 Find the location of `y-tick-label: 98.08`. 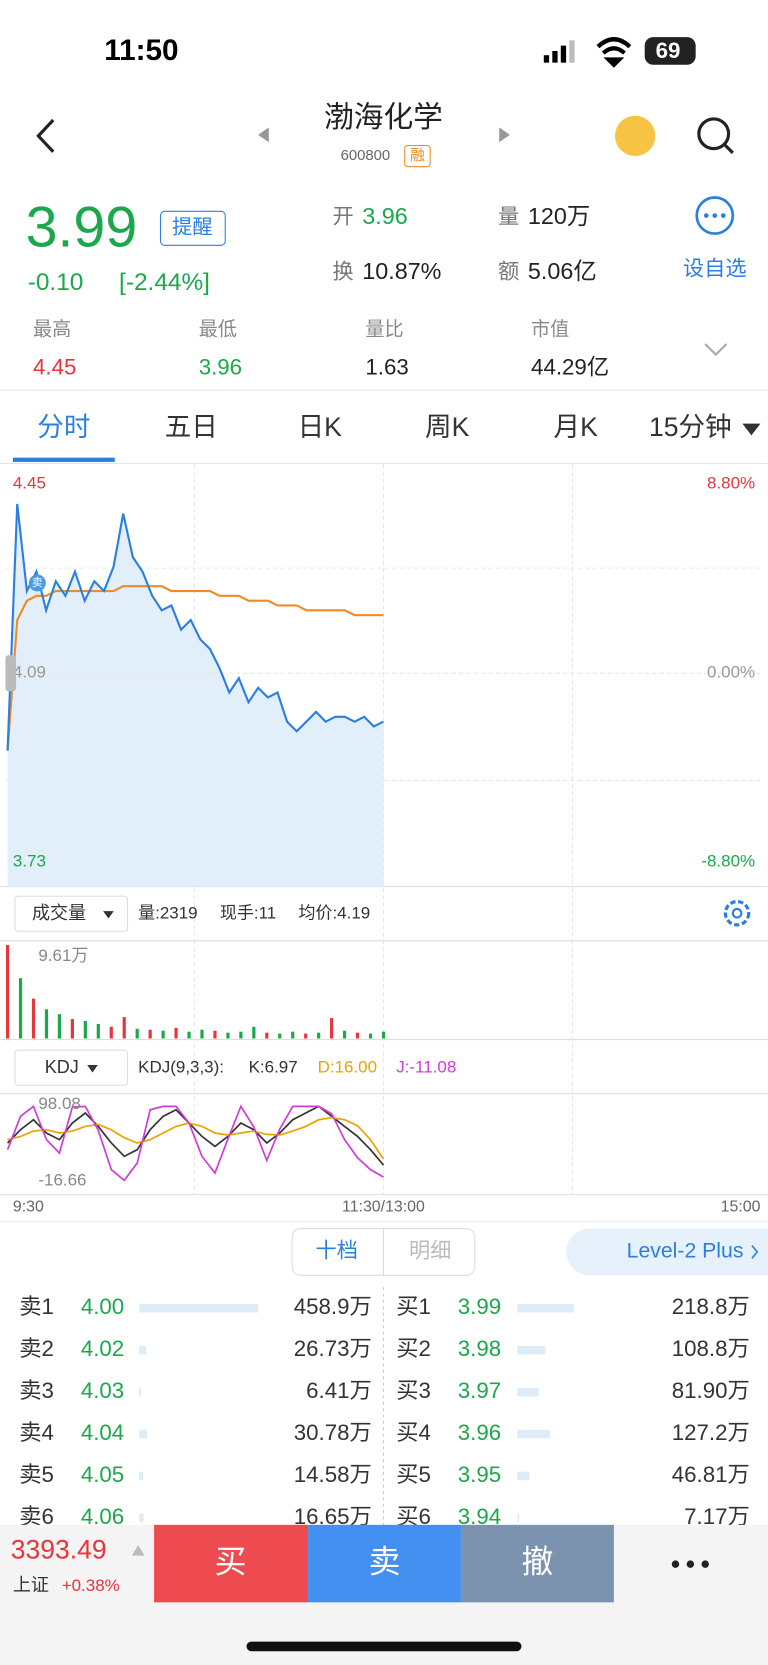

y-tick-label: 98.08 is located at coordinates (59, 1103).